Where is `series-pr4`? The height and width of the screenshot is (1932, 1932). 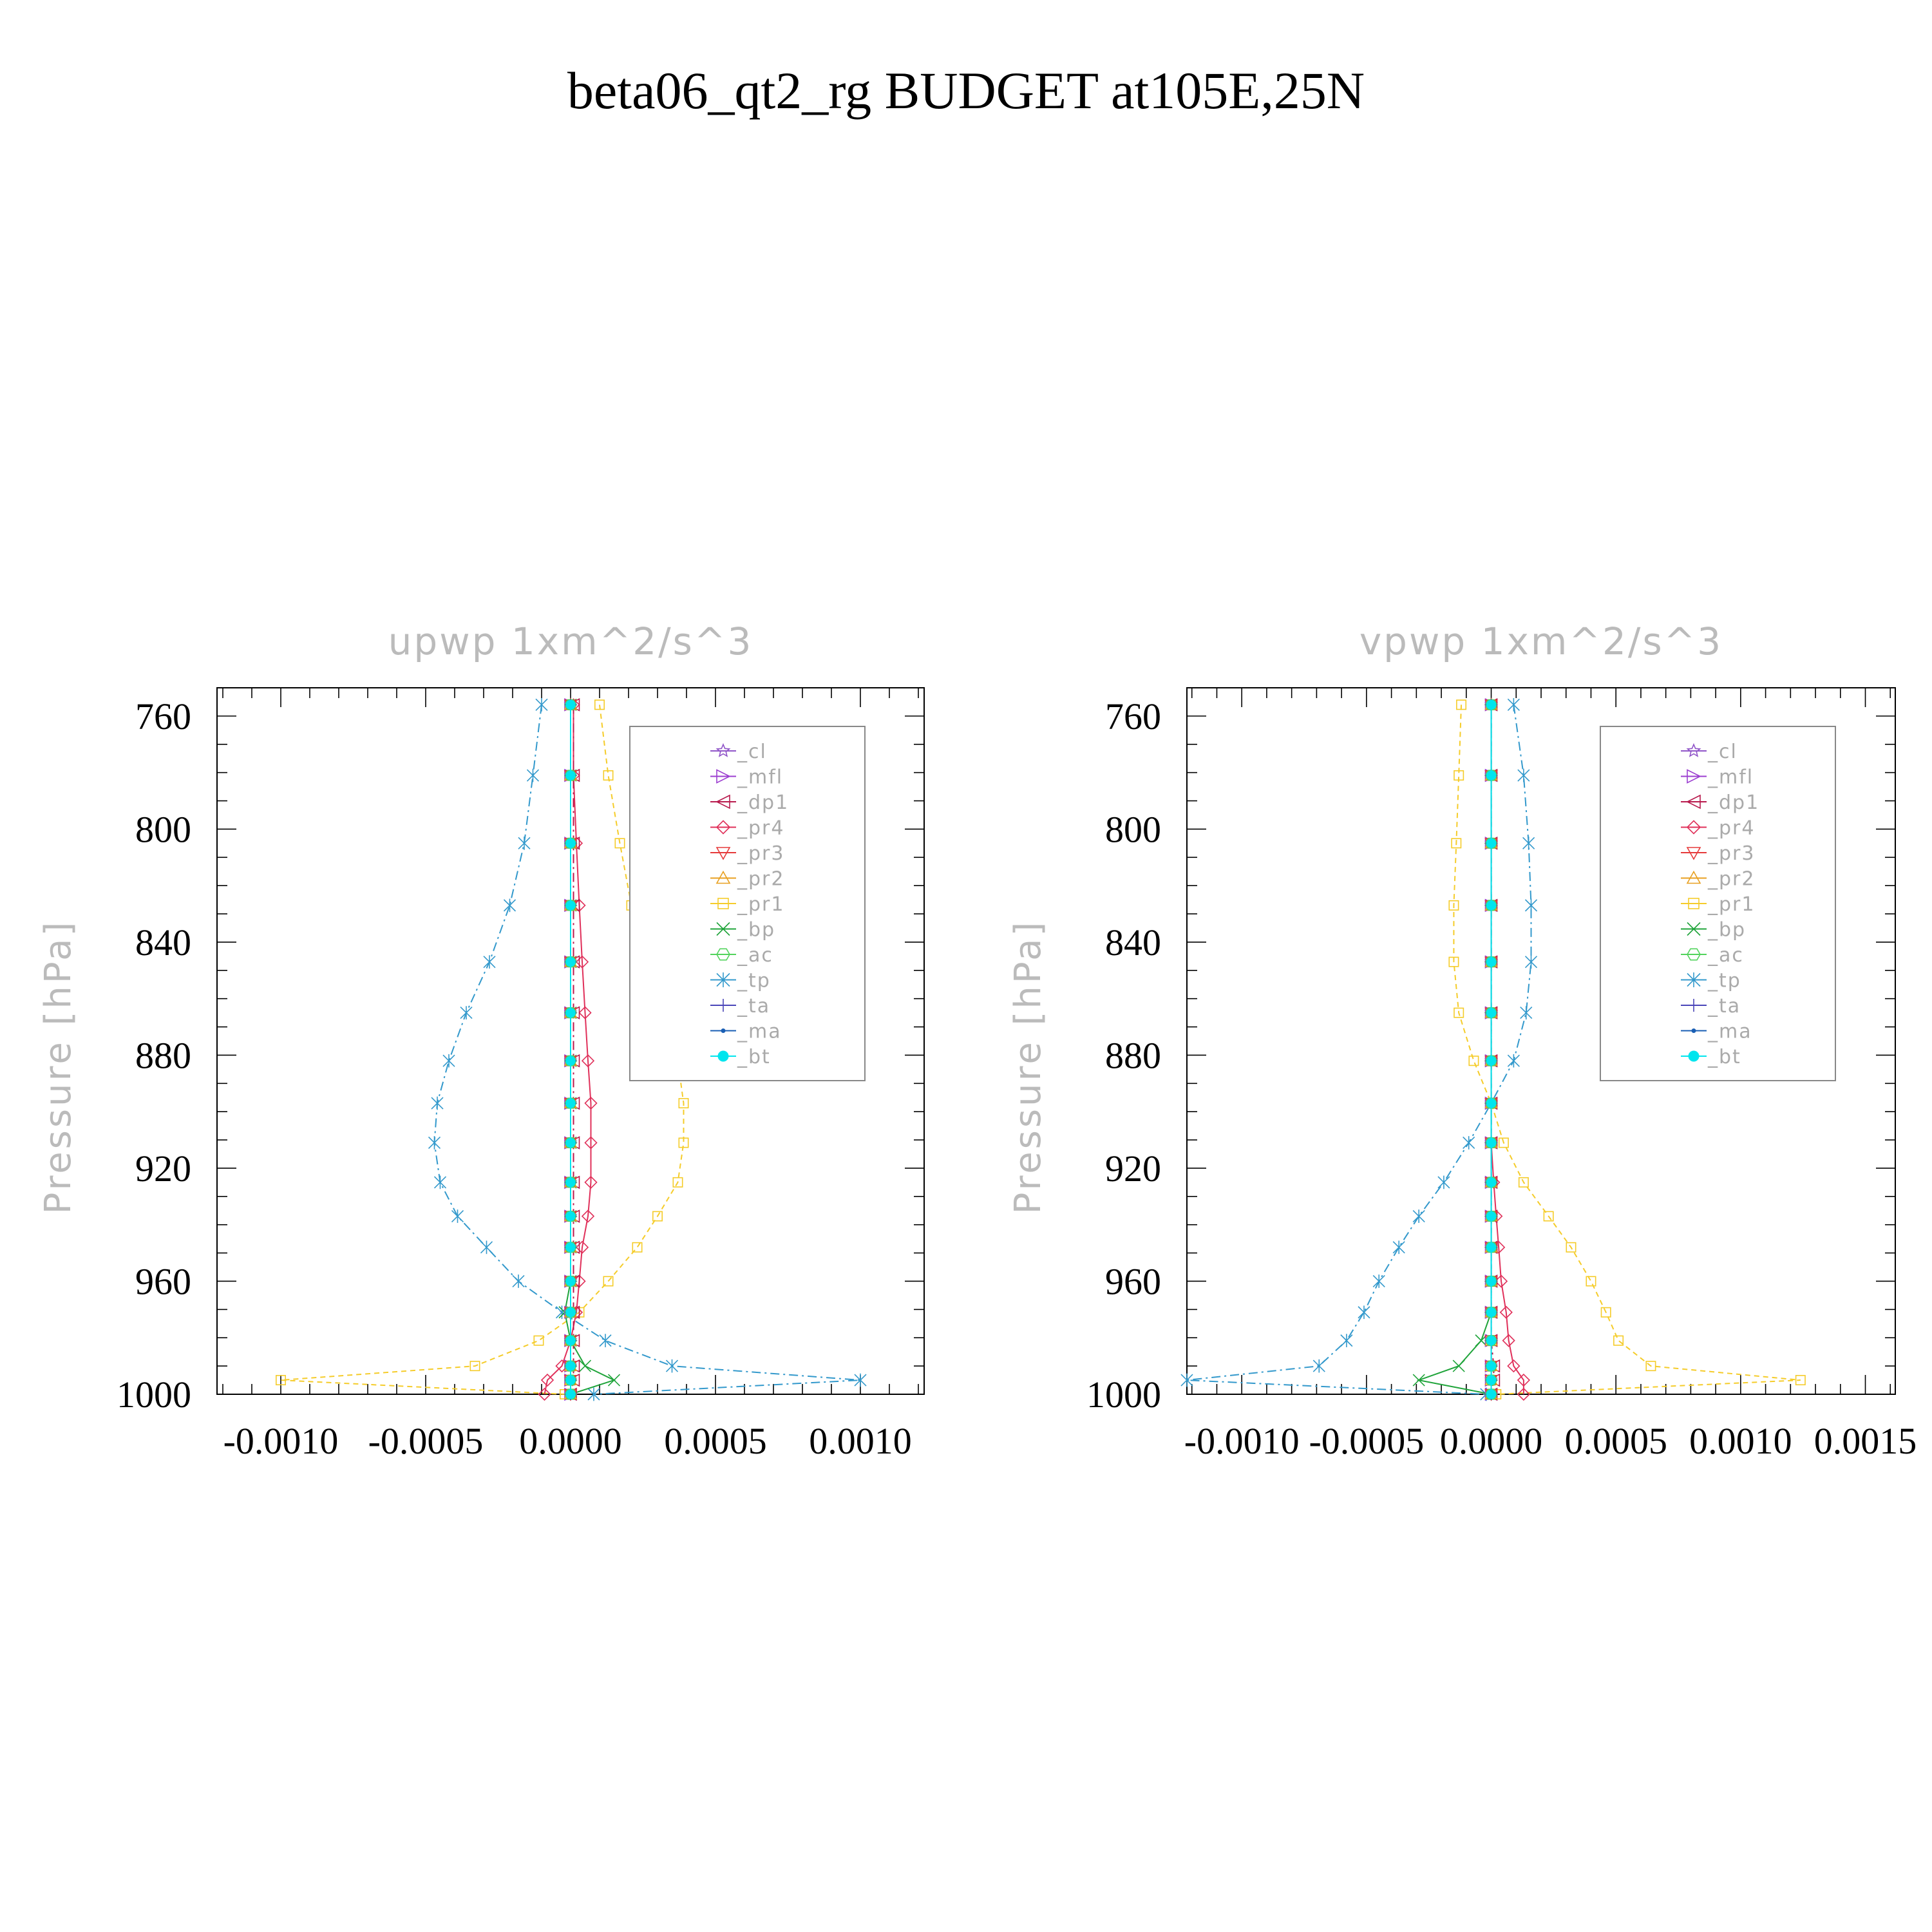 series-pr4 is located at coordinates (1508, 1049).